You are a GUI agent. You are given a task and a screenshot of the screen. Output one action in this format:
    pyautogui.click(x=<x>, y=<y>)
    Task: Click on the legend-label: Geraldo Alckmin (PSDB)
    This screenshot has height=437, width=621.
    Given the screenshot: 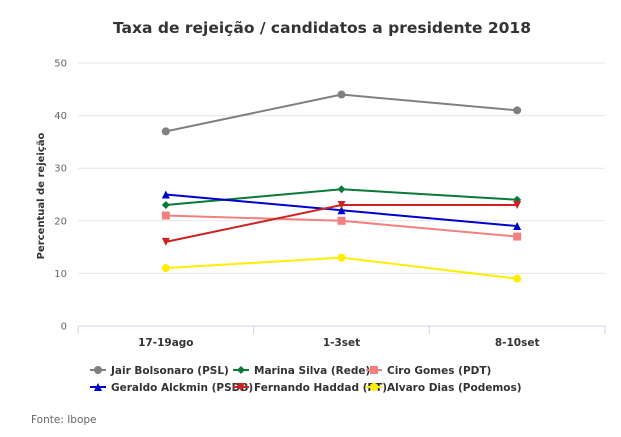 What is the action you would take?
    pyautogui.click(x=182, y=388)
    